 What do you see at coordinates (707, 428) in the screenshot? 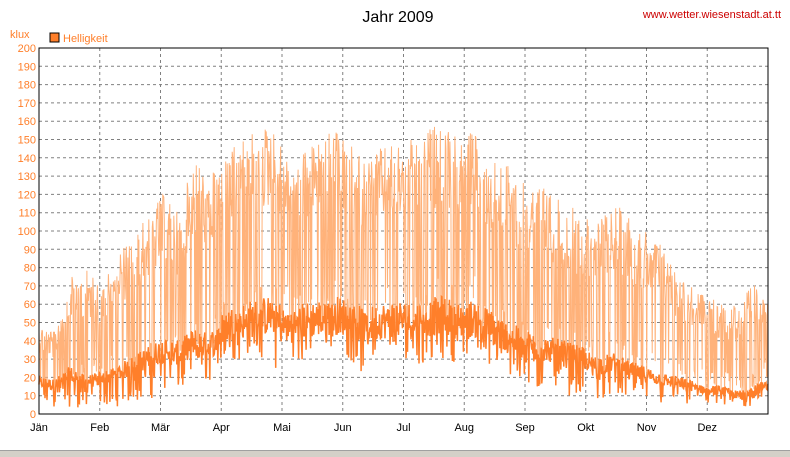
I see `x-tick-label: Dez` at bounding box center [707, 428].